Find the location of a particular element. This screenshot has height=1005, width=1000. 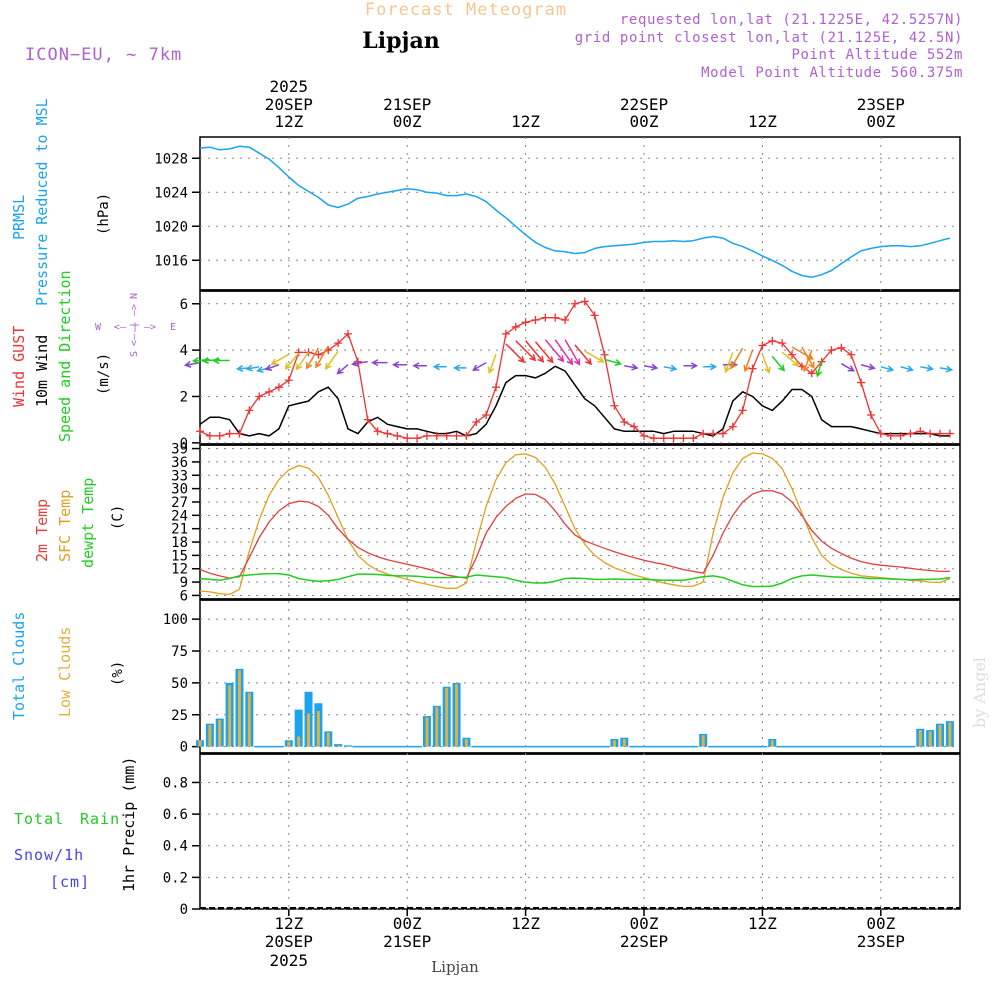

total-cloud-bar is located at coordinates (298, 728).